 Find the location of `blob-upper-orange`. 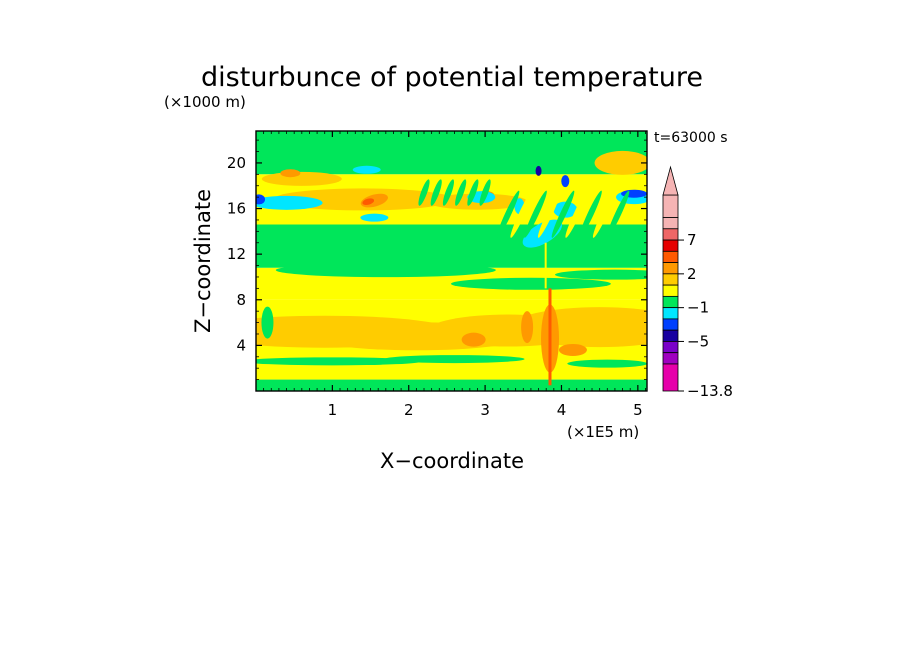

blob-upper-orange is located at coordinates (290, 173).